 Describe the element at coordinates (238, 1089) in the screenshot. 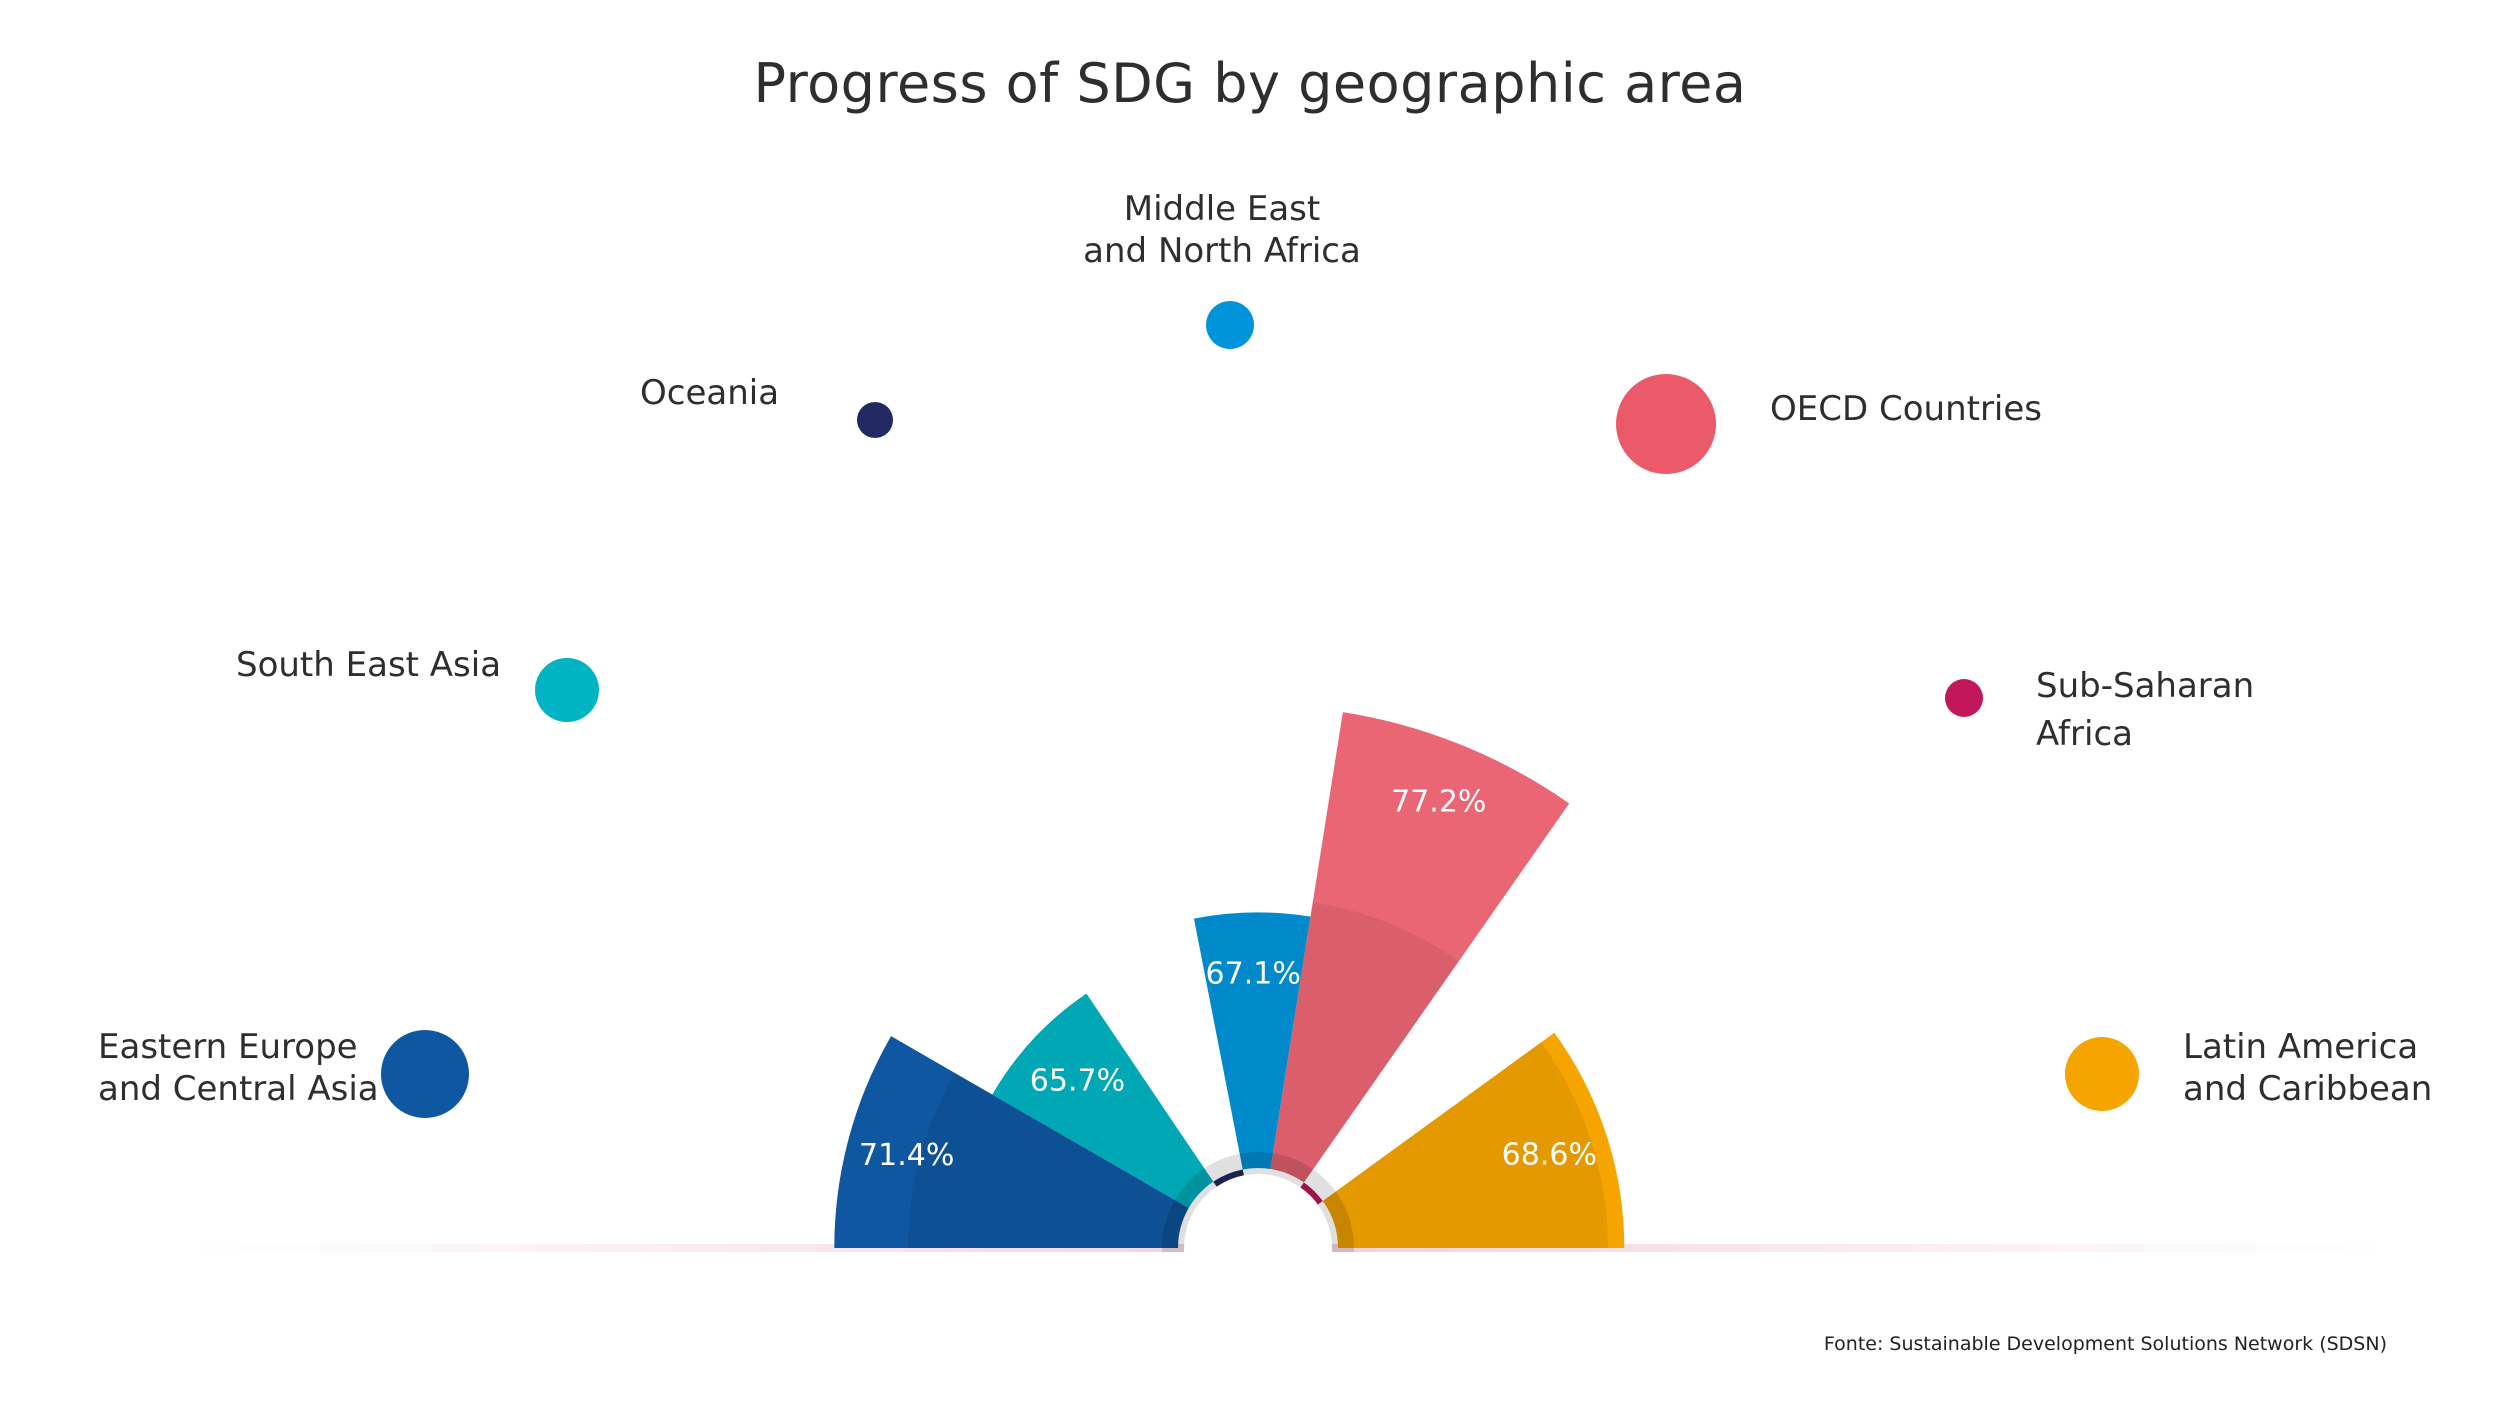

I see `legend-label-line: and Central Asia` at that location.